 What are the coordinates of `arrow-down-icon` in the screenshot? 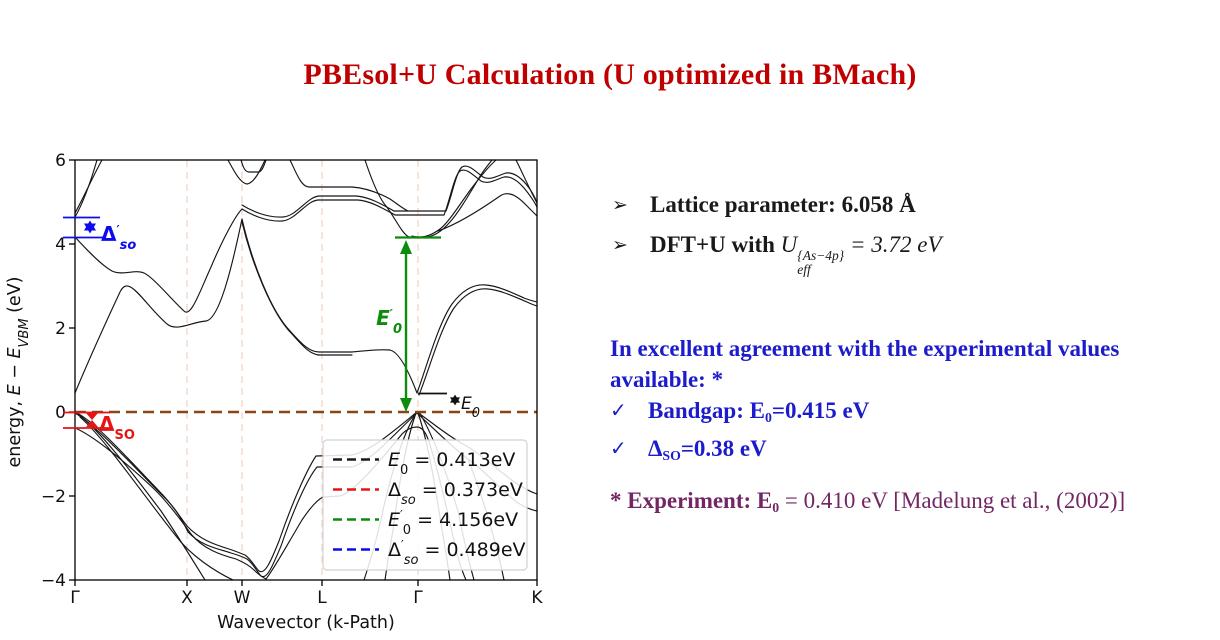 It's located at (406, 405).